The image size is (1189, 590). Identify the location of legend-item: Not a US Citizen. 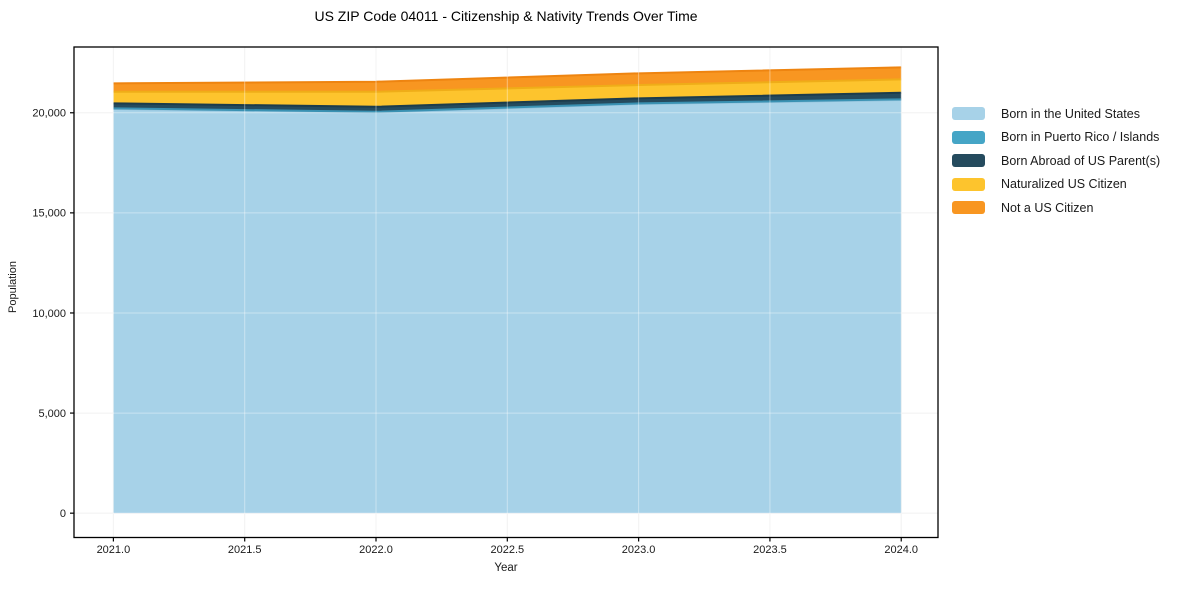
(1056, 207).